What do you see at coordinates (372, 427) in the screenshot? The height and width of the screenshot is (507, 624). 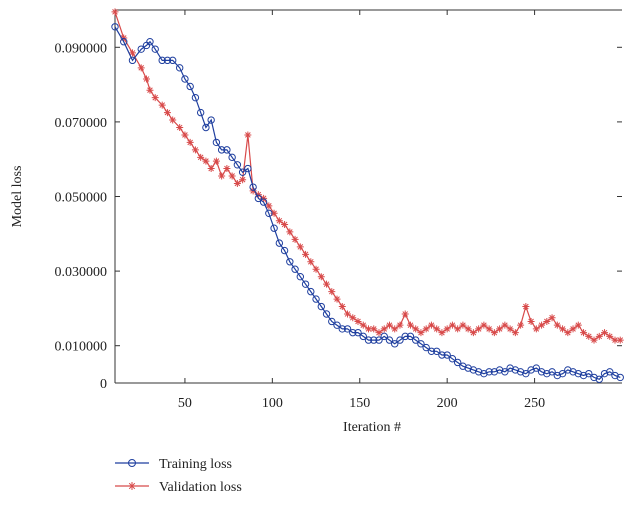 I see `x-axis-label: Iteration #` at bounding box center [372, 427].